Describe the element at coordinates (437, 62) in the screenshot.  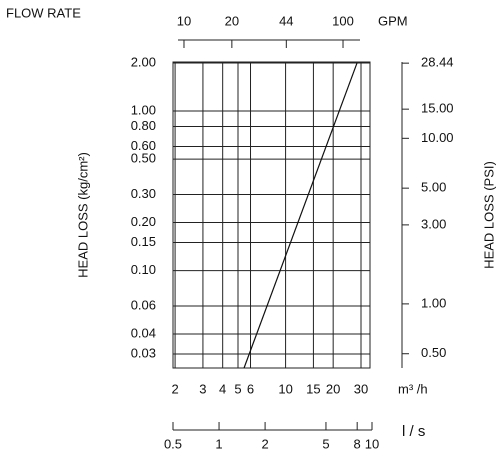
I see `y2-tick-label: 28.44` at that location.